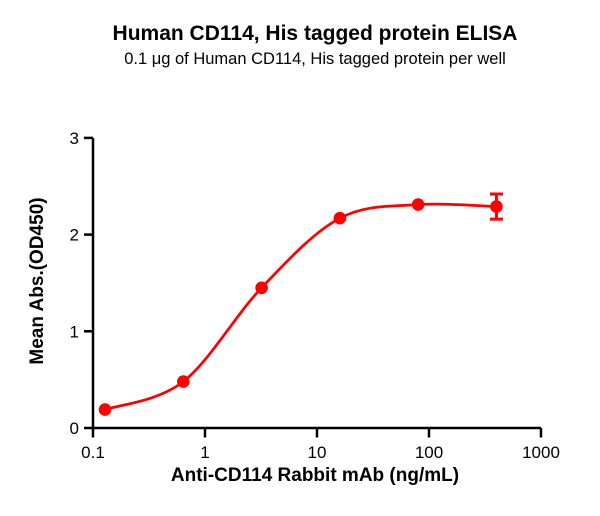 The image size is (600, 516). Describe the element at coordinates (74, 235) in the screenshot. I see `y-tick-label: 2` at that location.